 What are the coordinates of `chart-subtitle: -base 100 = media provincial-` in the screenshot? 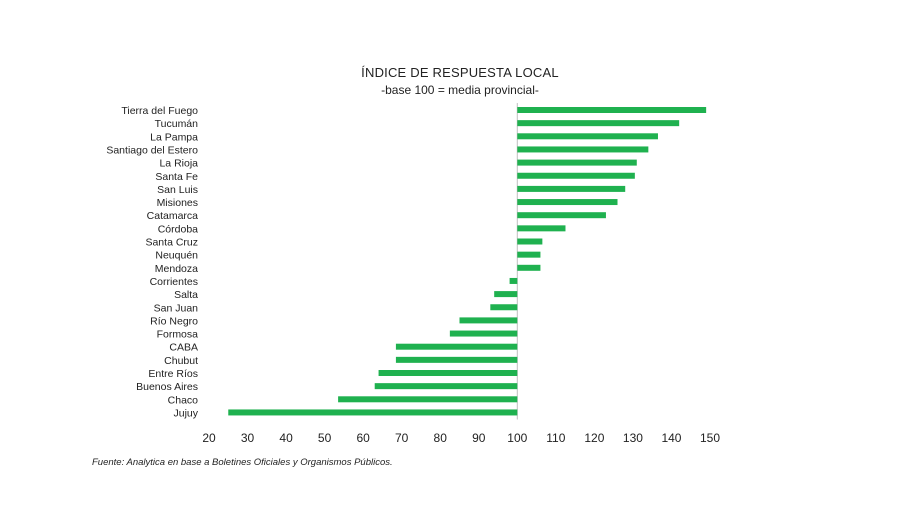 It's located at (460, 90).